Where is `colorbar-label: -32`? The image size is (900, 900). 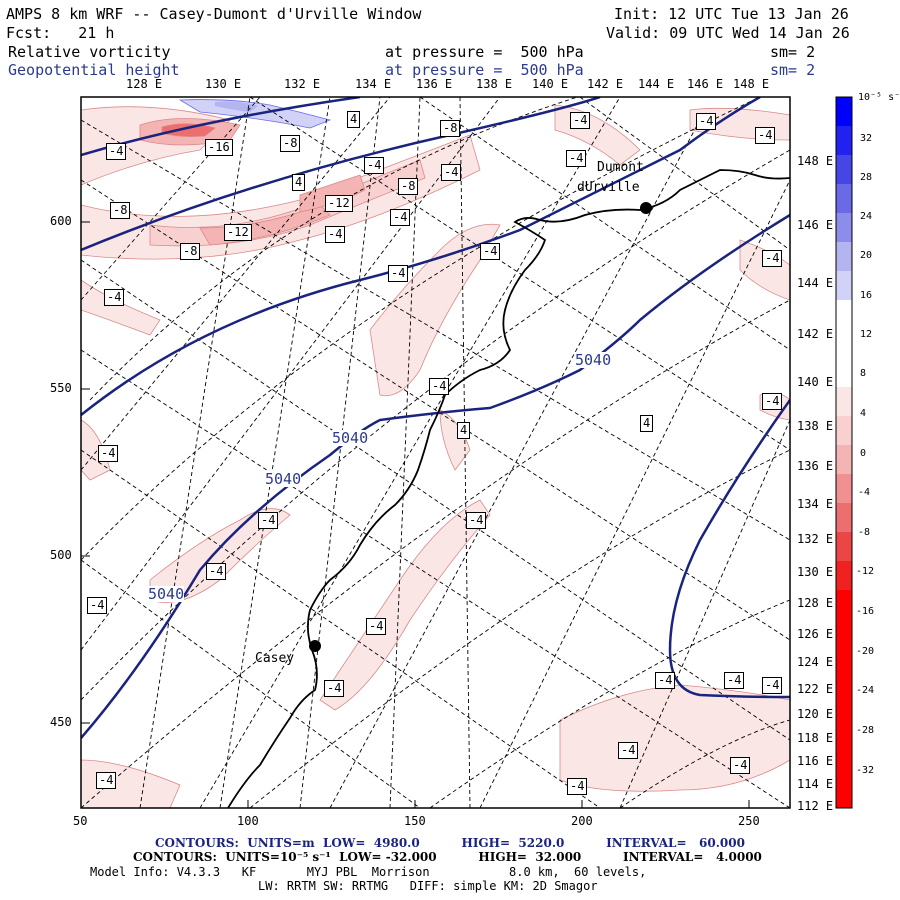
colorbar-label: -32 is located at coordinates (865, 770).